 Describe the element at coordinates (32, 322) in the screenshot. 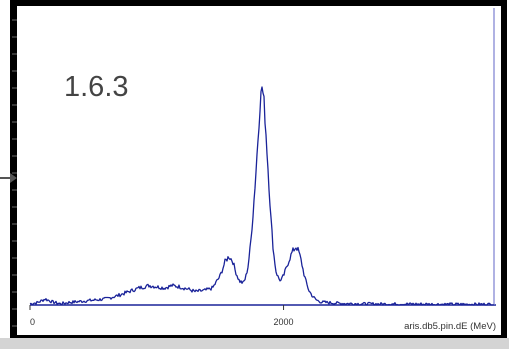

I see `x-tick-label: 0` at that location.